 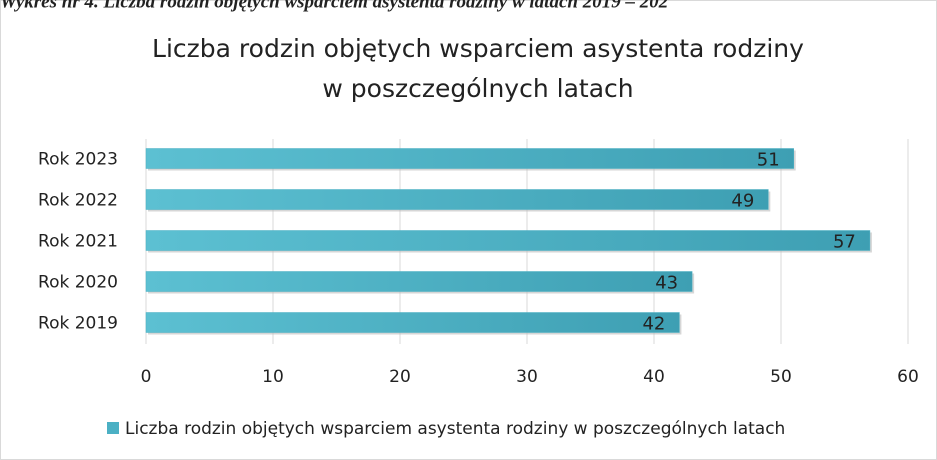 I want to click on legend-swatch, so click(x=113, y=428).